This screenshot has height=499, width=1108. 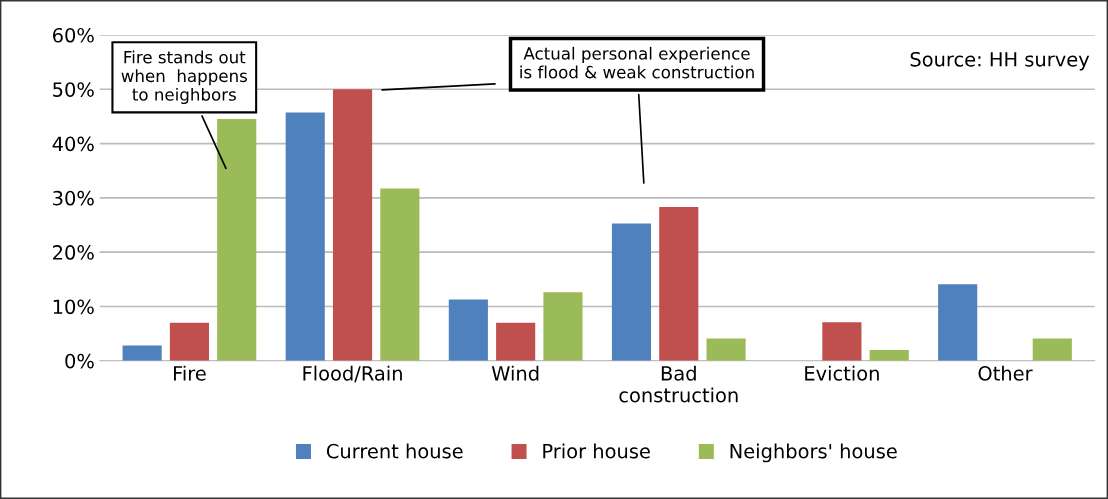 I want to click on y-tick-label: 50%, so click(x=73, y=89).